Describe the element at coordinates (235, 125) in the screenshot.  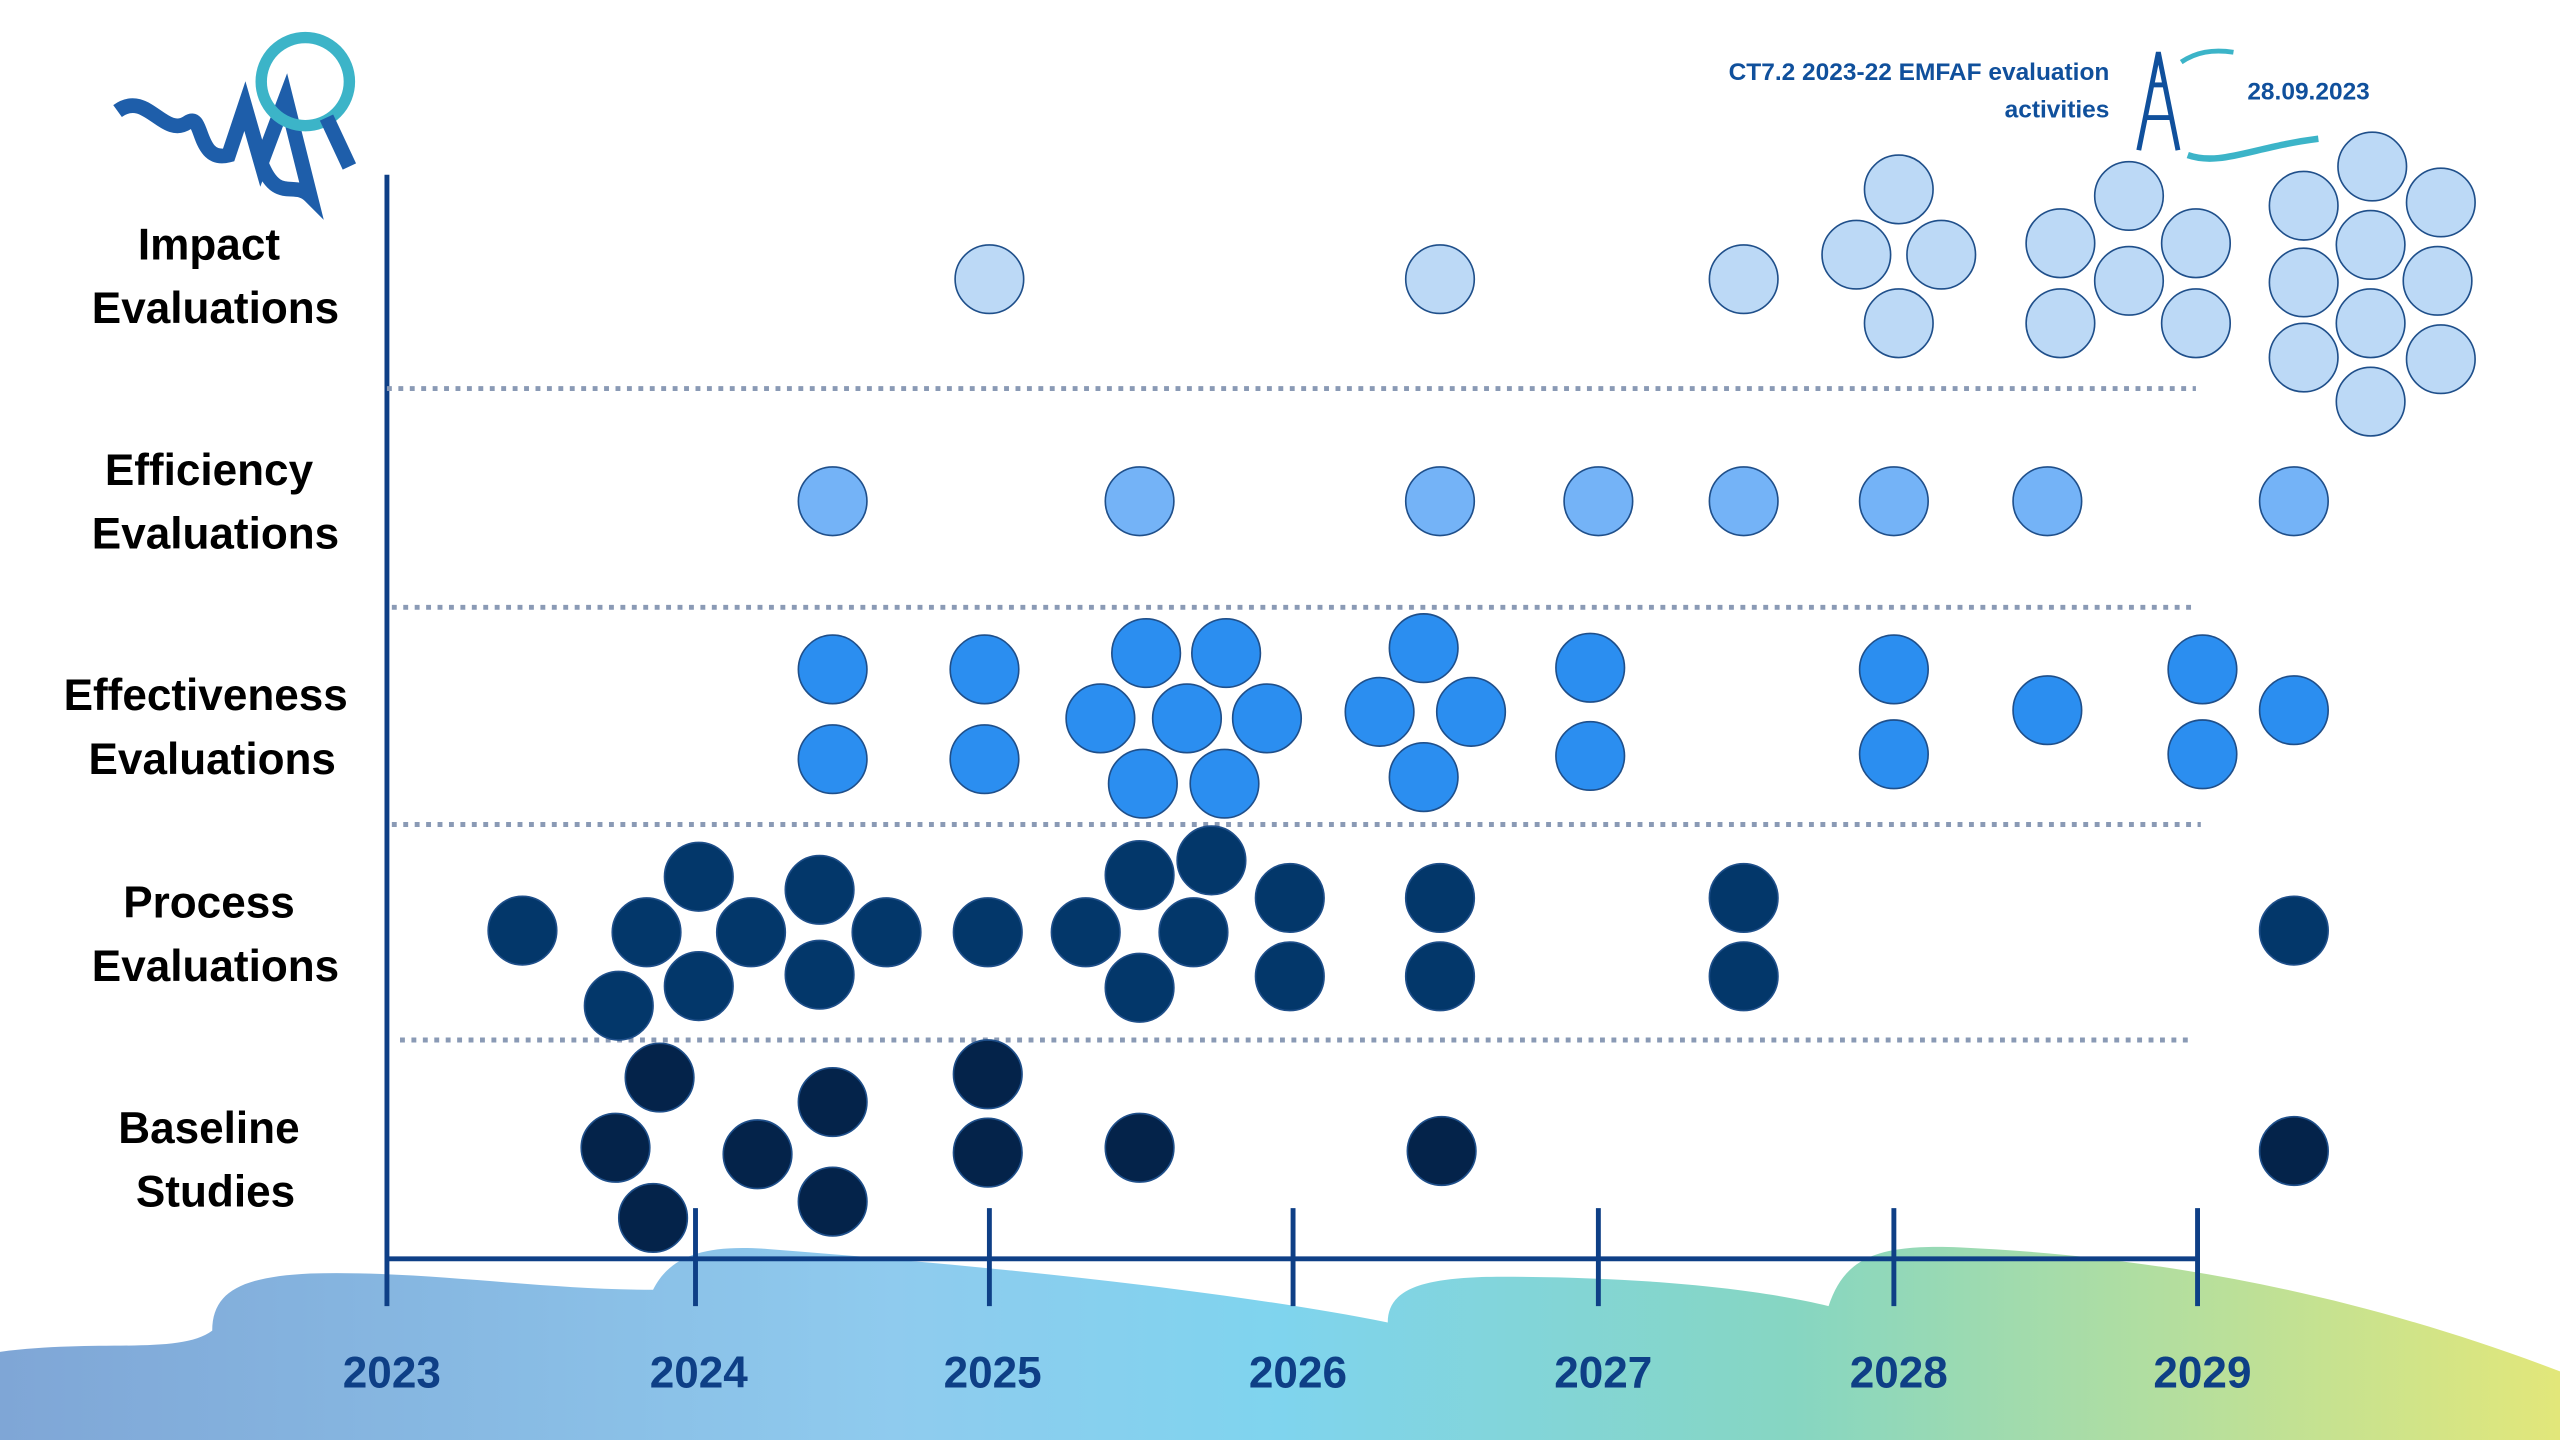
I see `logo` at that location.